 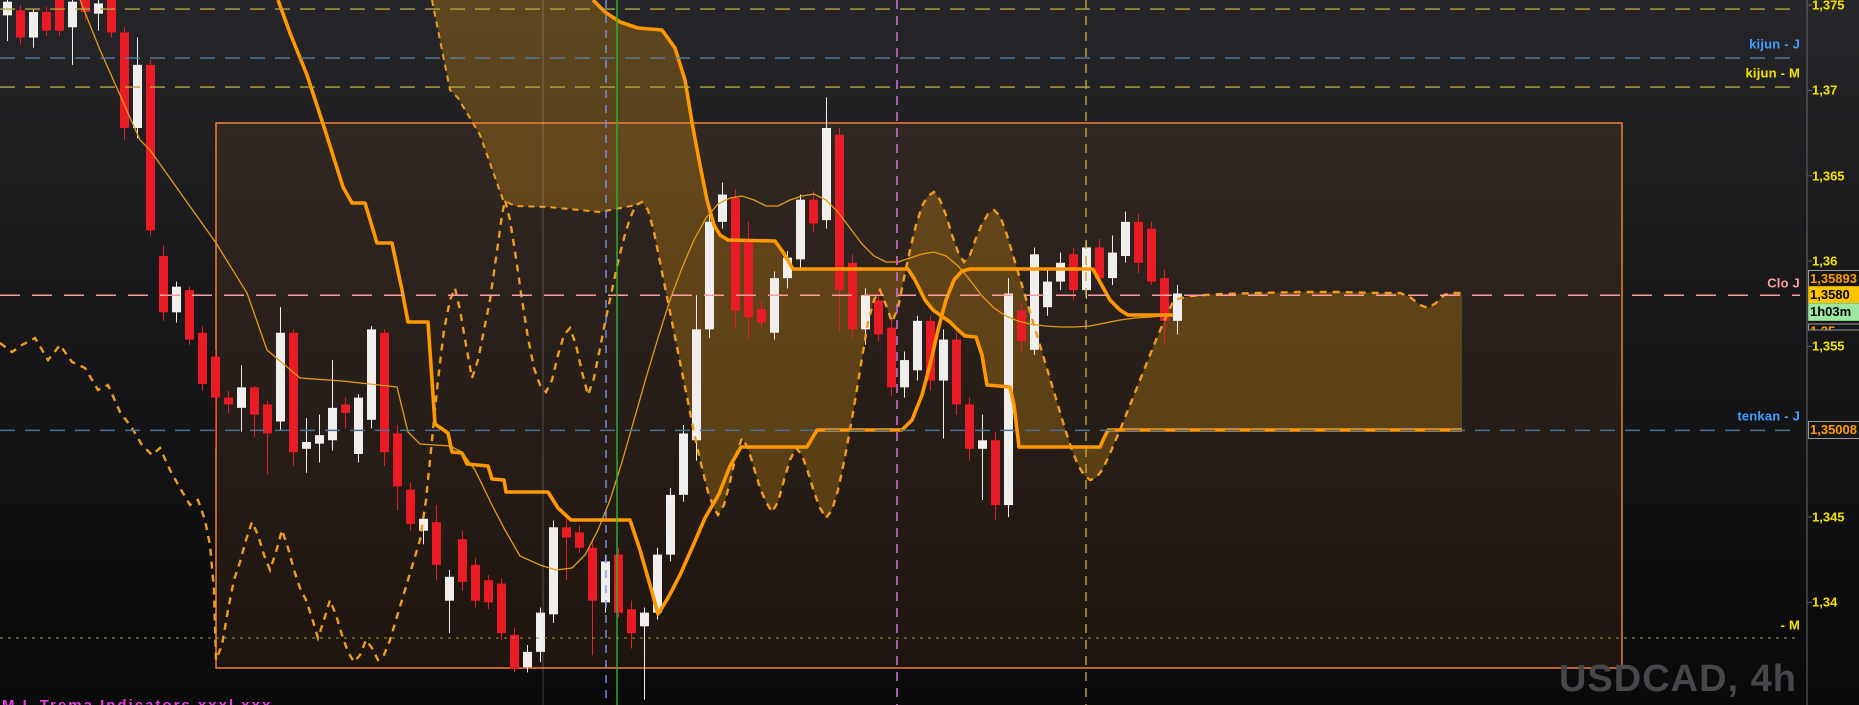 I want to click on countdown-box: 1h03m, so click(x=1833, y=312).